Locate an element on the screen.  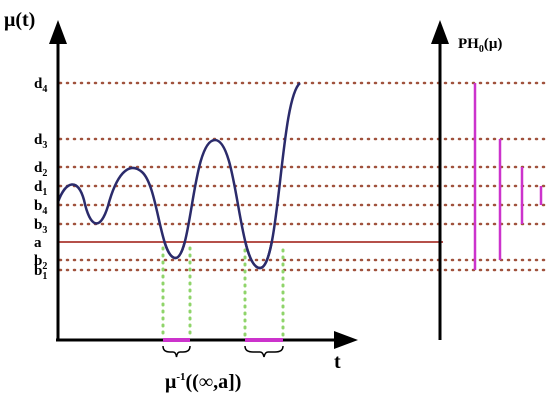
level-label: d3 is located at coordinates (40, 141).